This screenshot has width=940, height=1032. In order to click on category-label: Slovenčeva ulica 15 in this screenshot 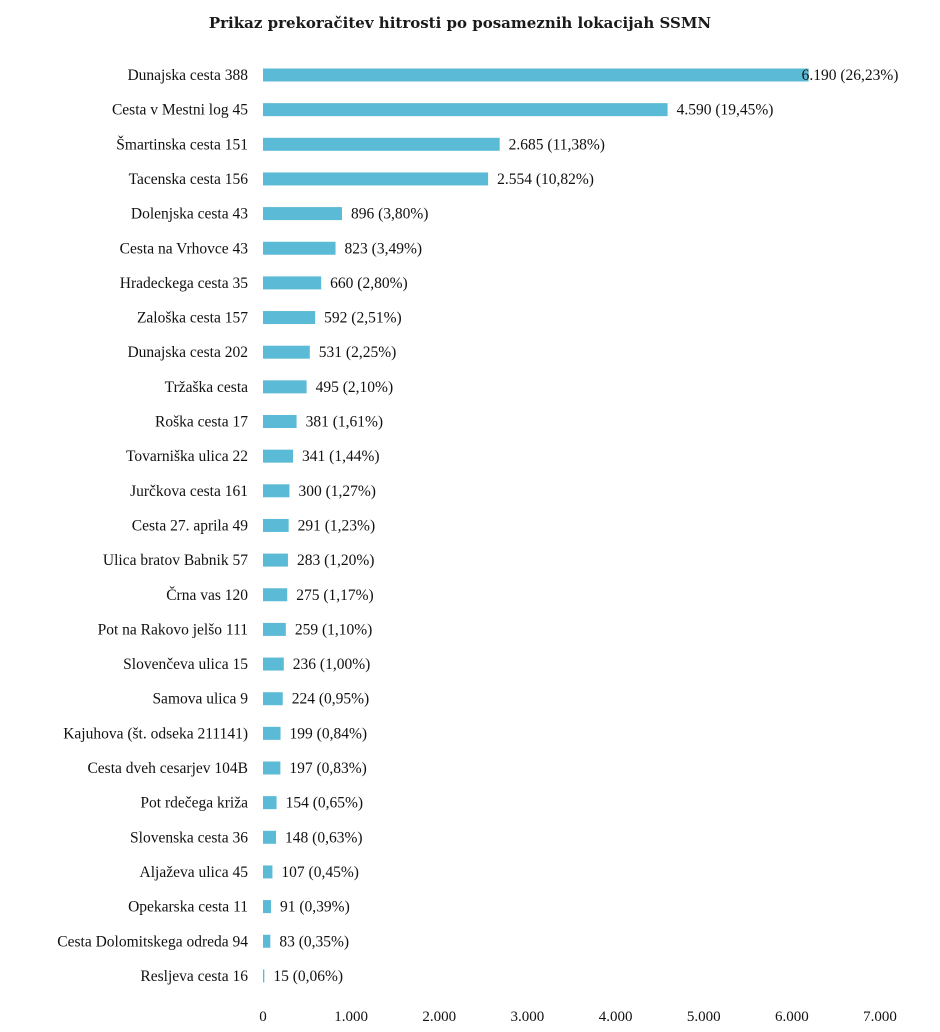, I will do `click(185, 664)`.